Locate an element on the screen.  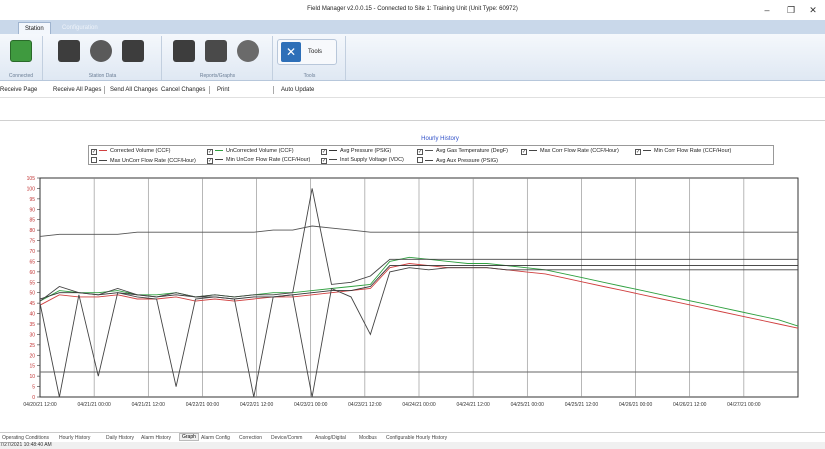
y-tick-label: 75 is located at coordinates (32, 242).